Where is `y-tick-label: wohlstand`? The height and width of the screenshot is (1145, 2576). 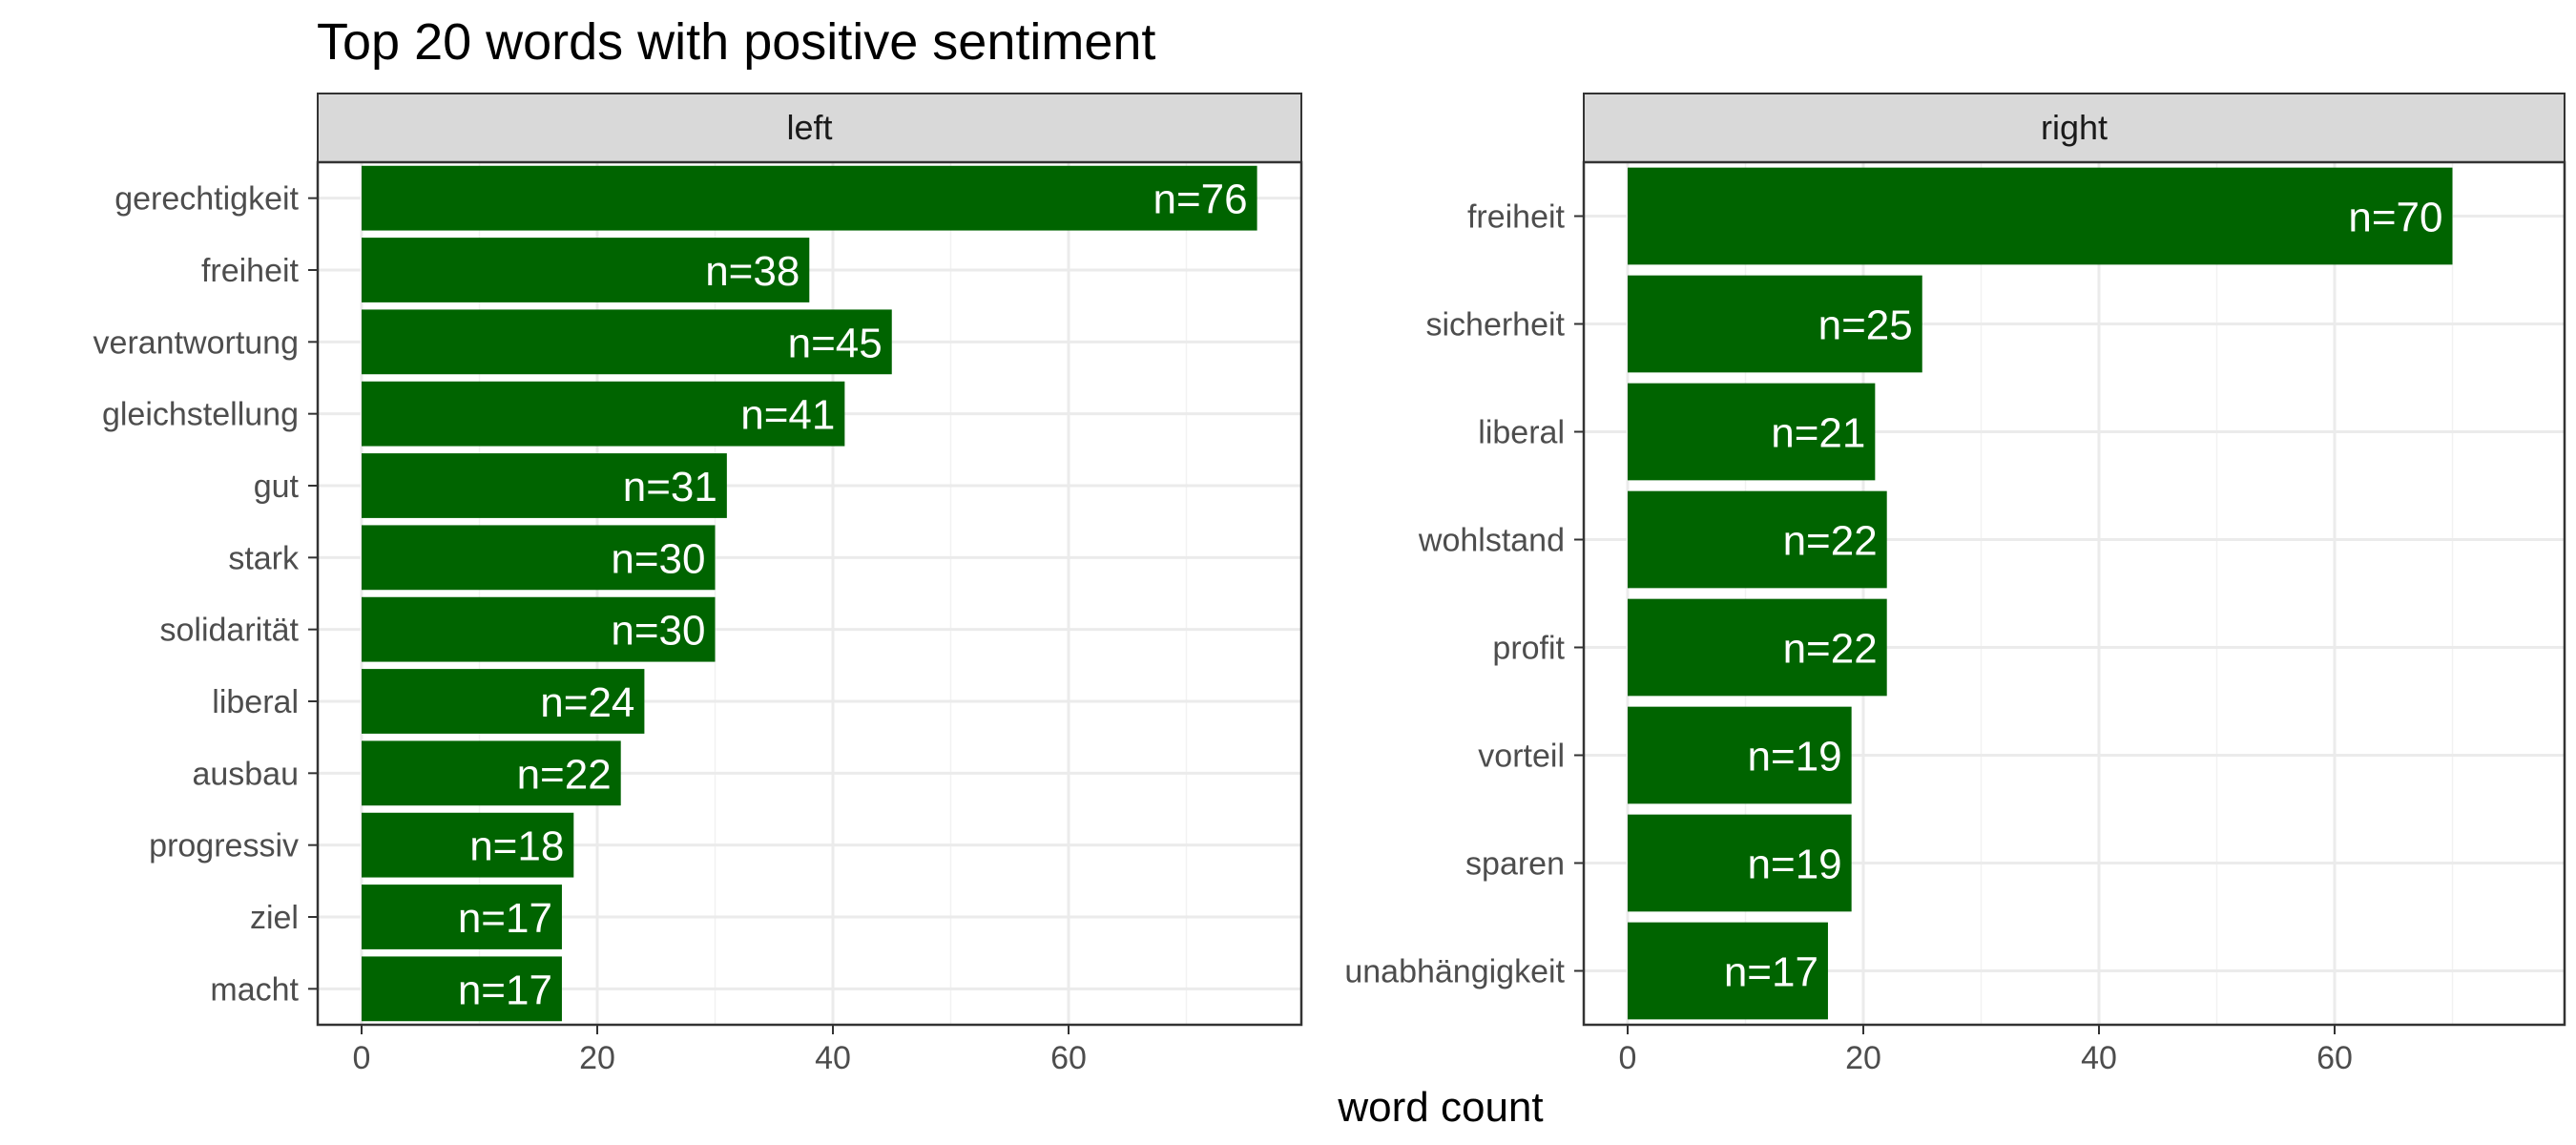
y-tick-label: wohlstand is located at coordinates (1491, 541).